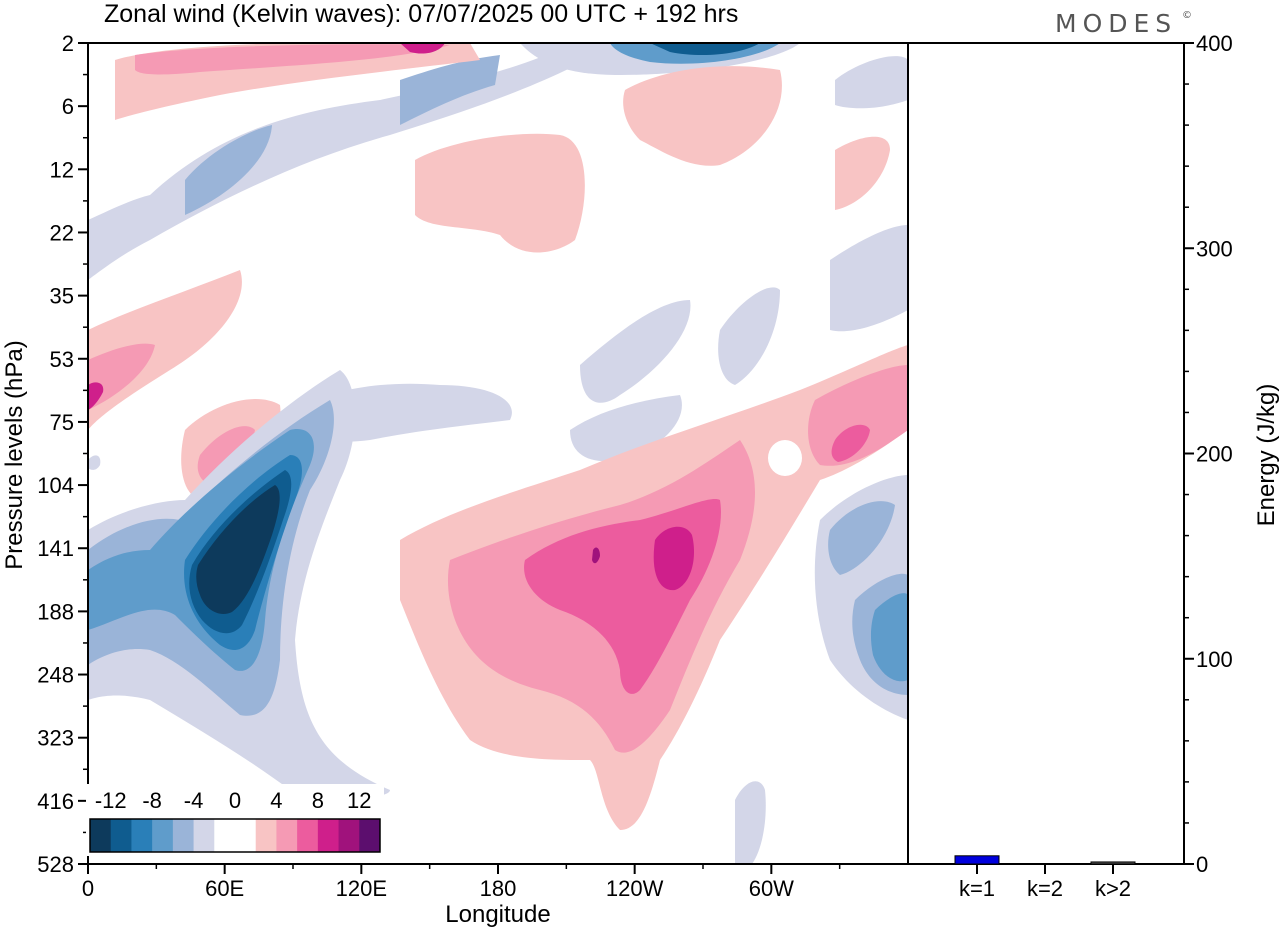  Describe the element at coordinates (152, 800) in the screenshot. I see `colorbar-label: -8` at that location.